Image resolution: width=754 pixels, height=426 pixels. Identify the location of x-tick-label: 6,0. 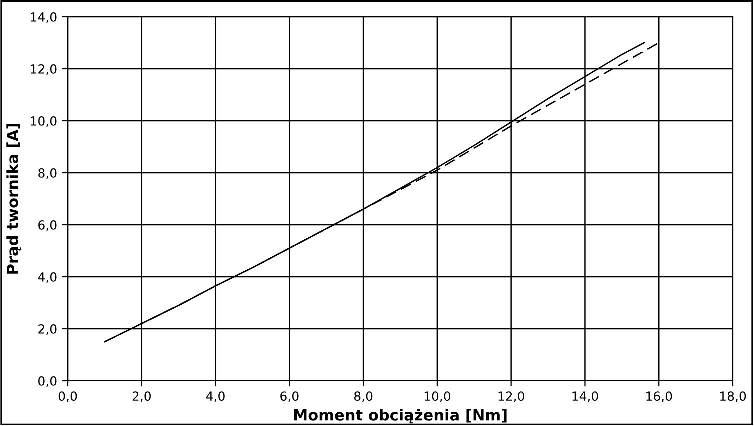
(289, 397).